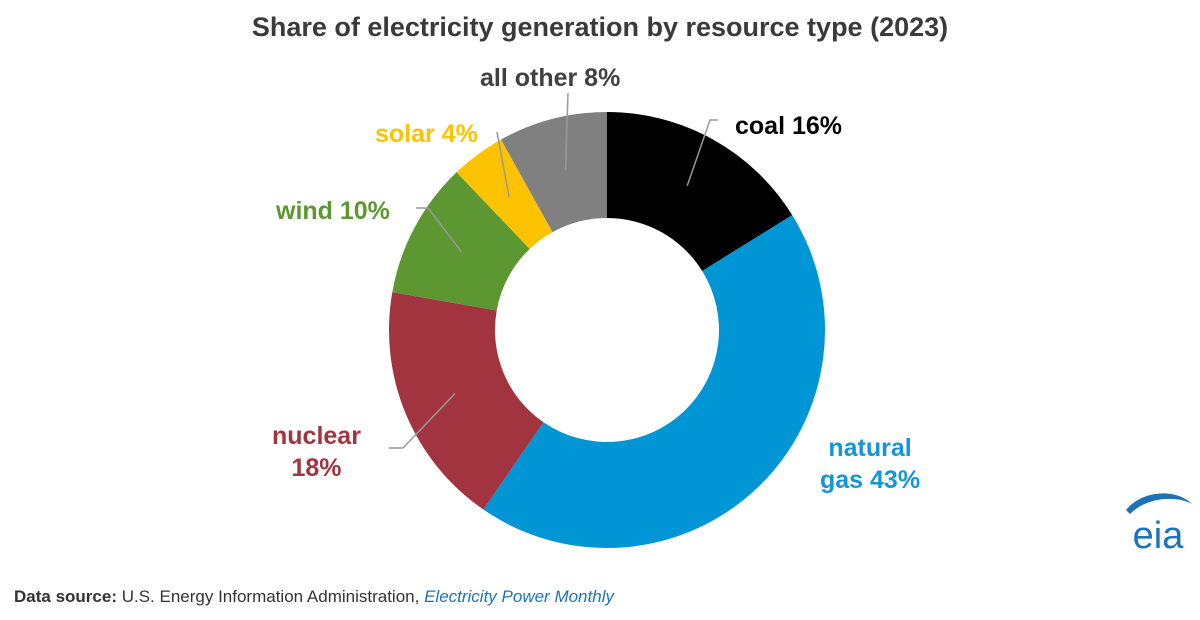  Describe the element at coordinates (1159, 534) in the screenshot. I see `svg-text: eia` at that location.